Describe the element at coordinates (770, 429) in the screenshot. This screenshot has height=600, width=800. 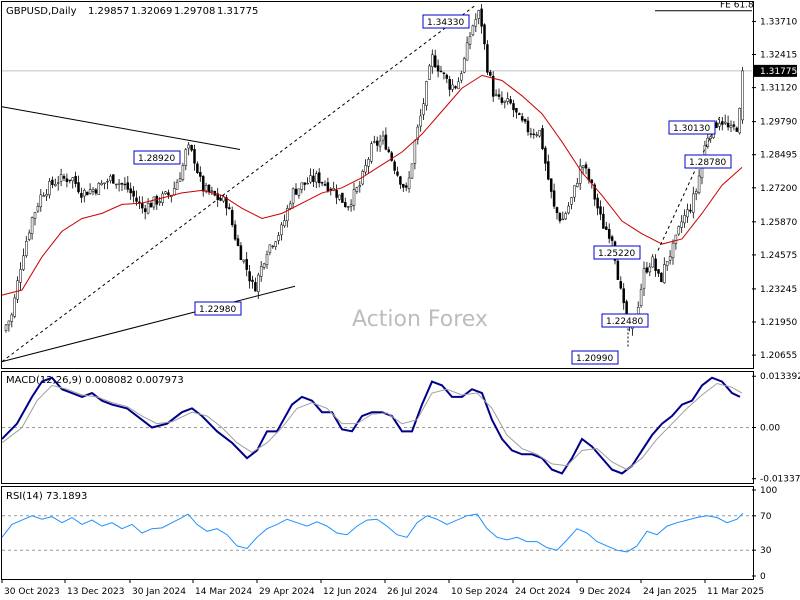
I see `macd-tick-label: 0.00` at that location.